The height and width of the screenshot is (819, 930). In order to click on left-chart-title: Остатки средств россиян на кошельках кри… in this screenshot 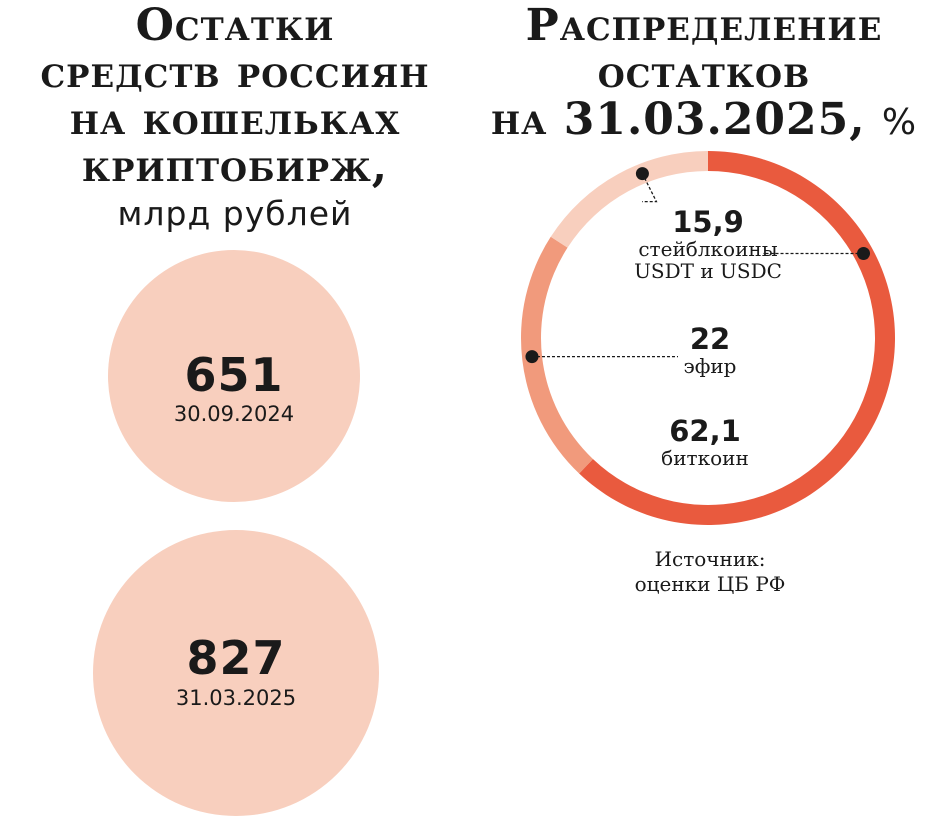, I will do `click(235, 119)`.